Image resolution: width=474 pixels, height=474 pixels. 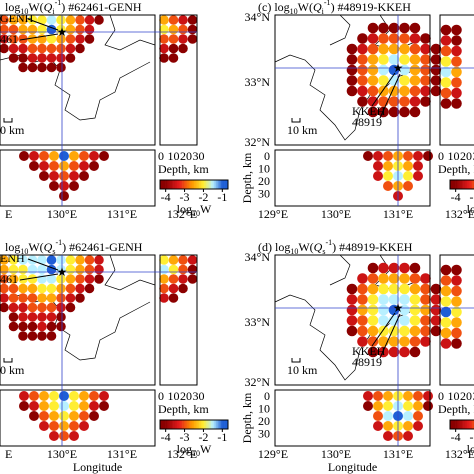 I want to click on strip-frame, so click(x=178, y=320).